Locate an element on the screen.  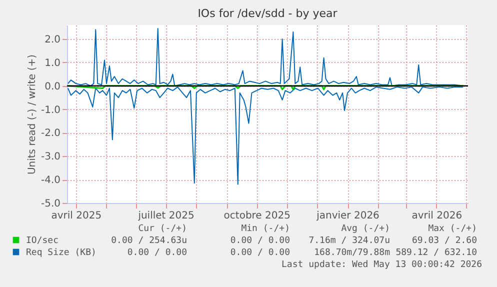
text: Avg (-/+) is located at coordinates (365, 229).